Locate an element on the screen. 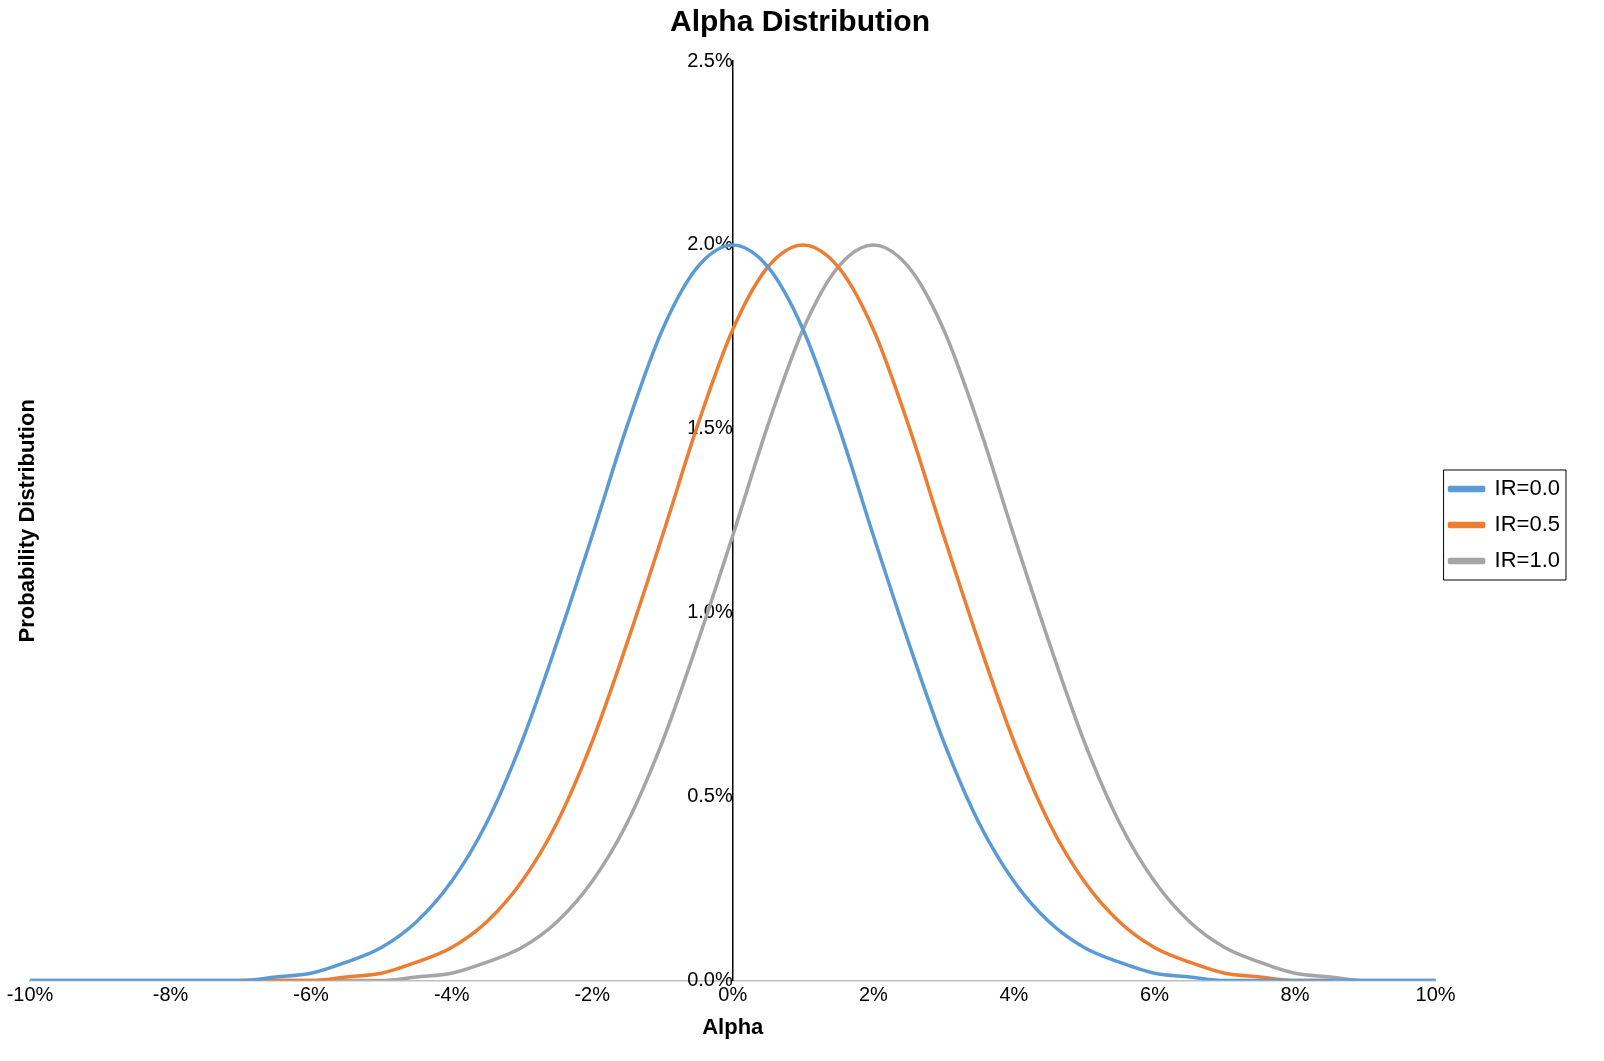 The image size is (1604, 1061). x-tick-label: -4% is located at coordinates (451, 994).